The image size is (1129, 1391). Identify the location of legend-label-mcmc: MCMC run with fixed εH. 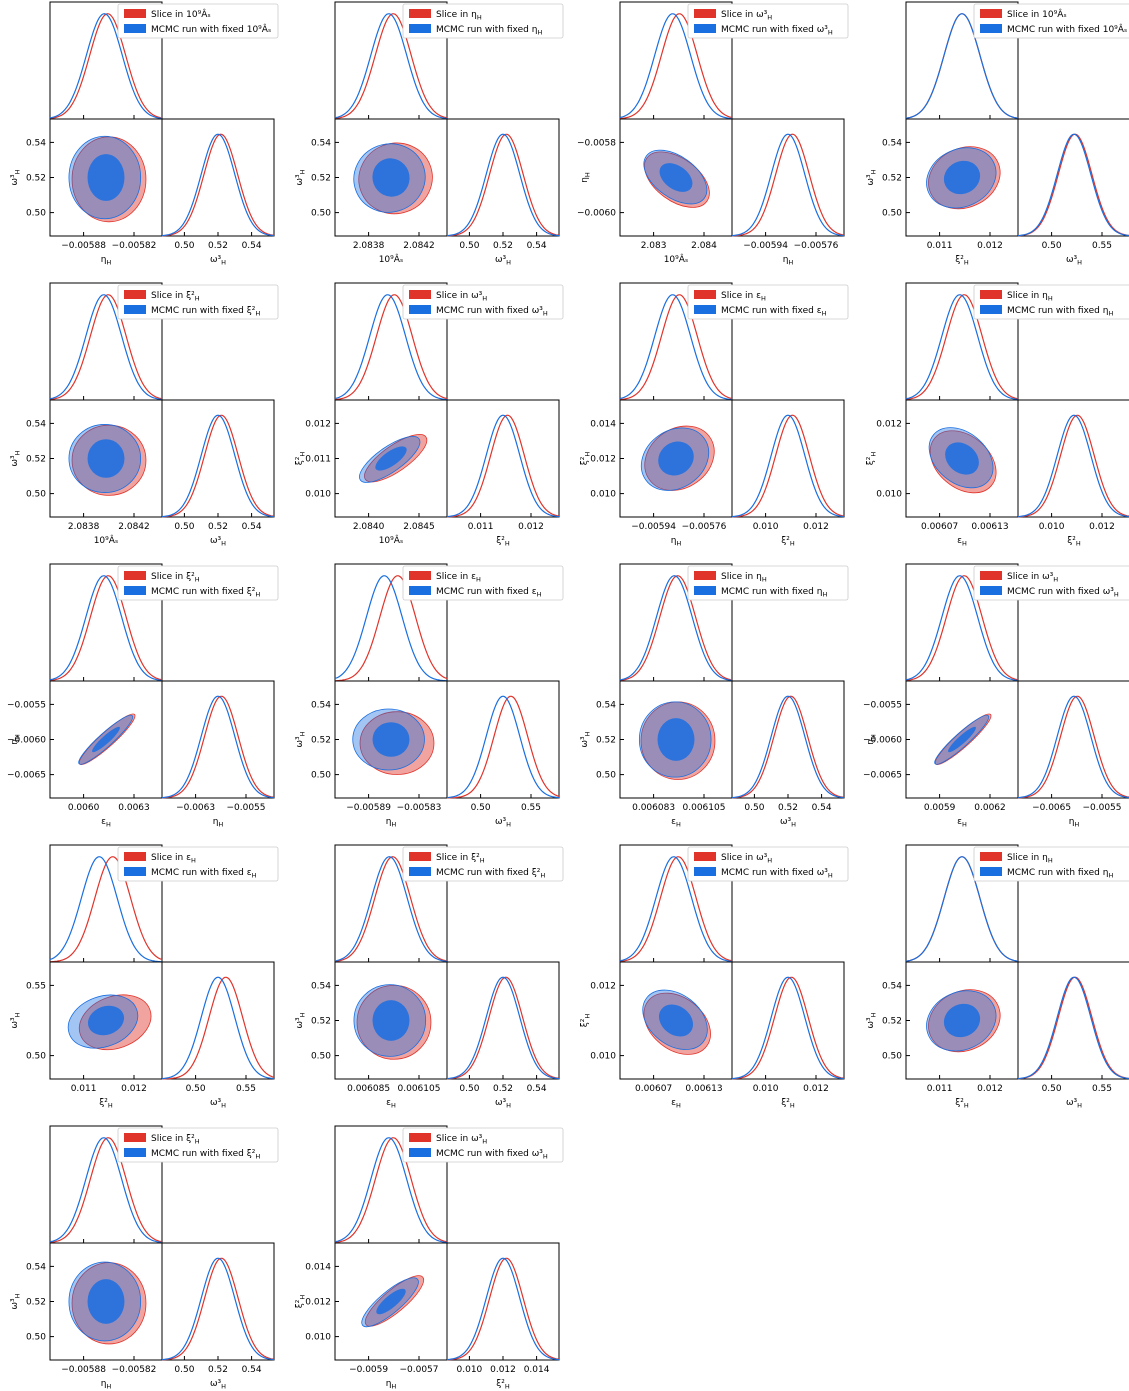
(774, 312).